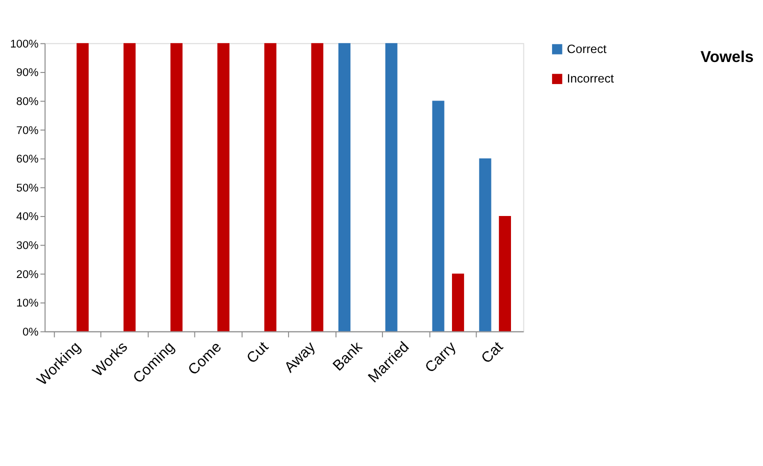 The width and height of the screenshot is (763, 466). Describe the element at coordinates (24, 44) in the screenshot. I see `y-tick-label: 100%` at that location.